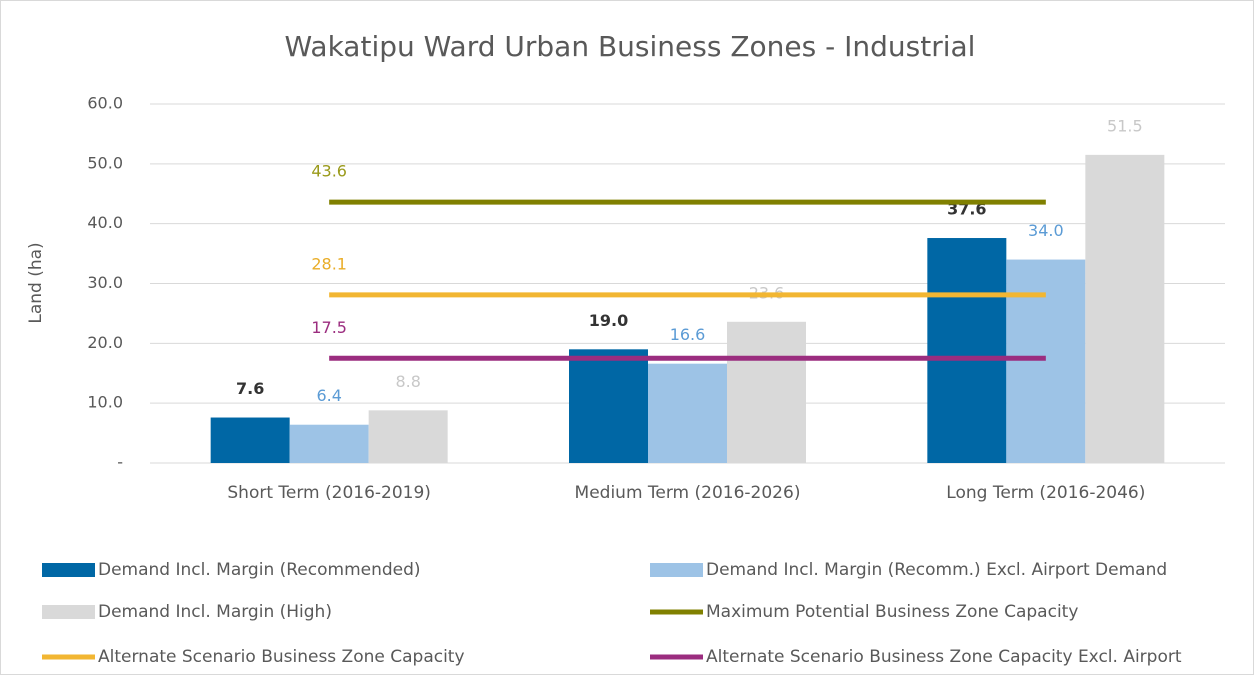 The width and height of the screenshot is (1254, 675). Describe the element at coordinates (329, 263) in the screenshot. I see `data-label: 28.1` at that location.